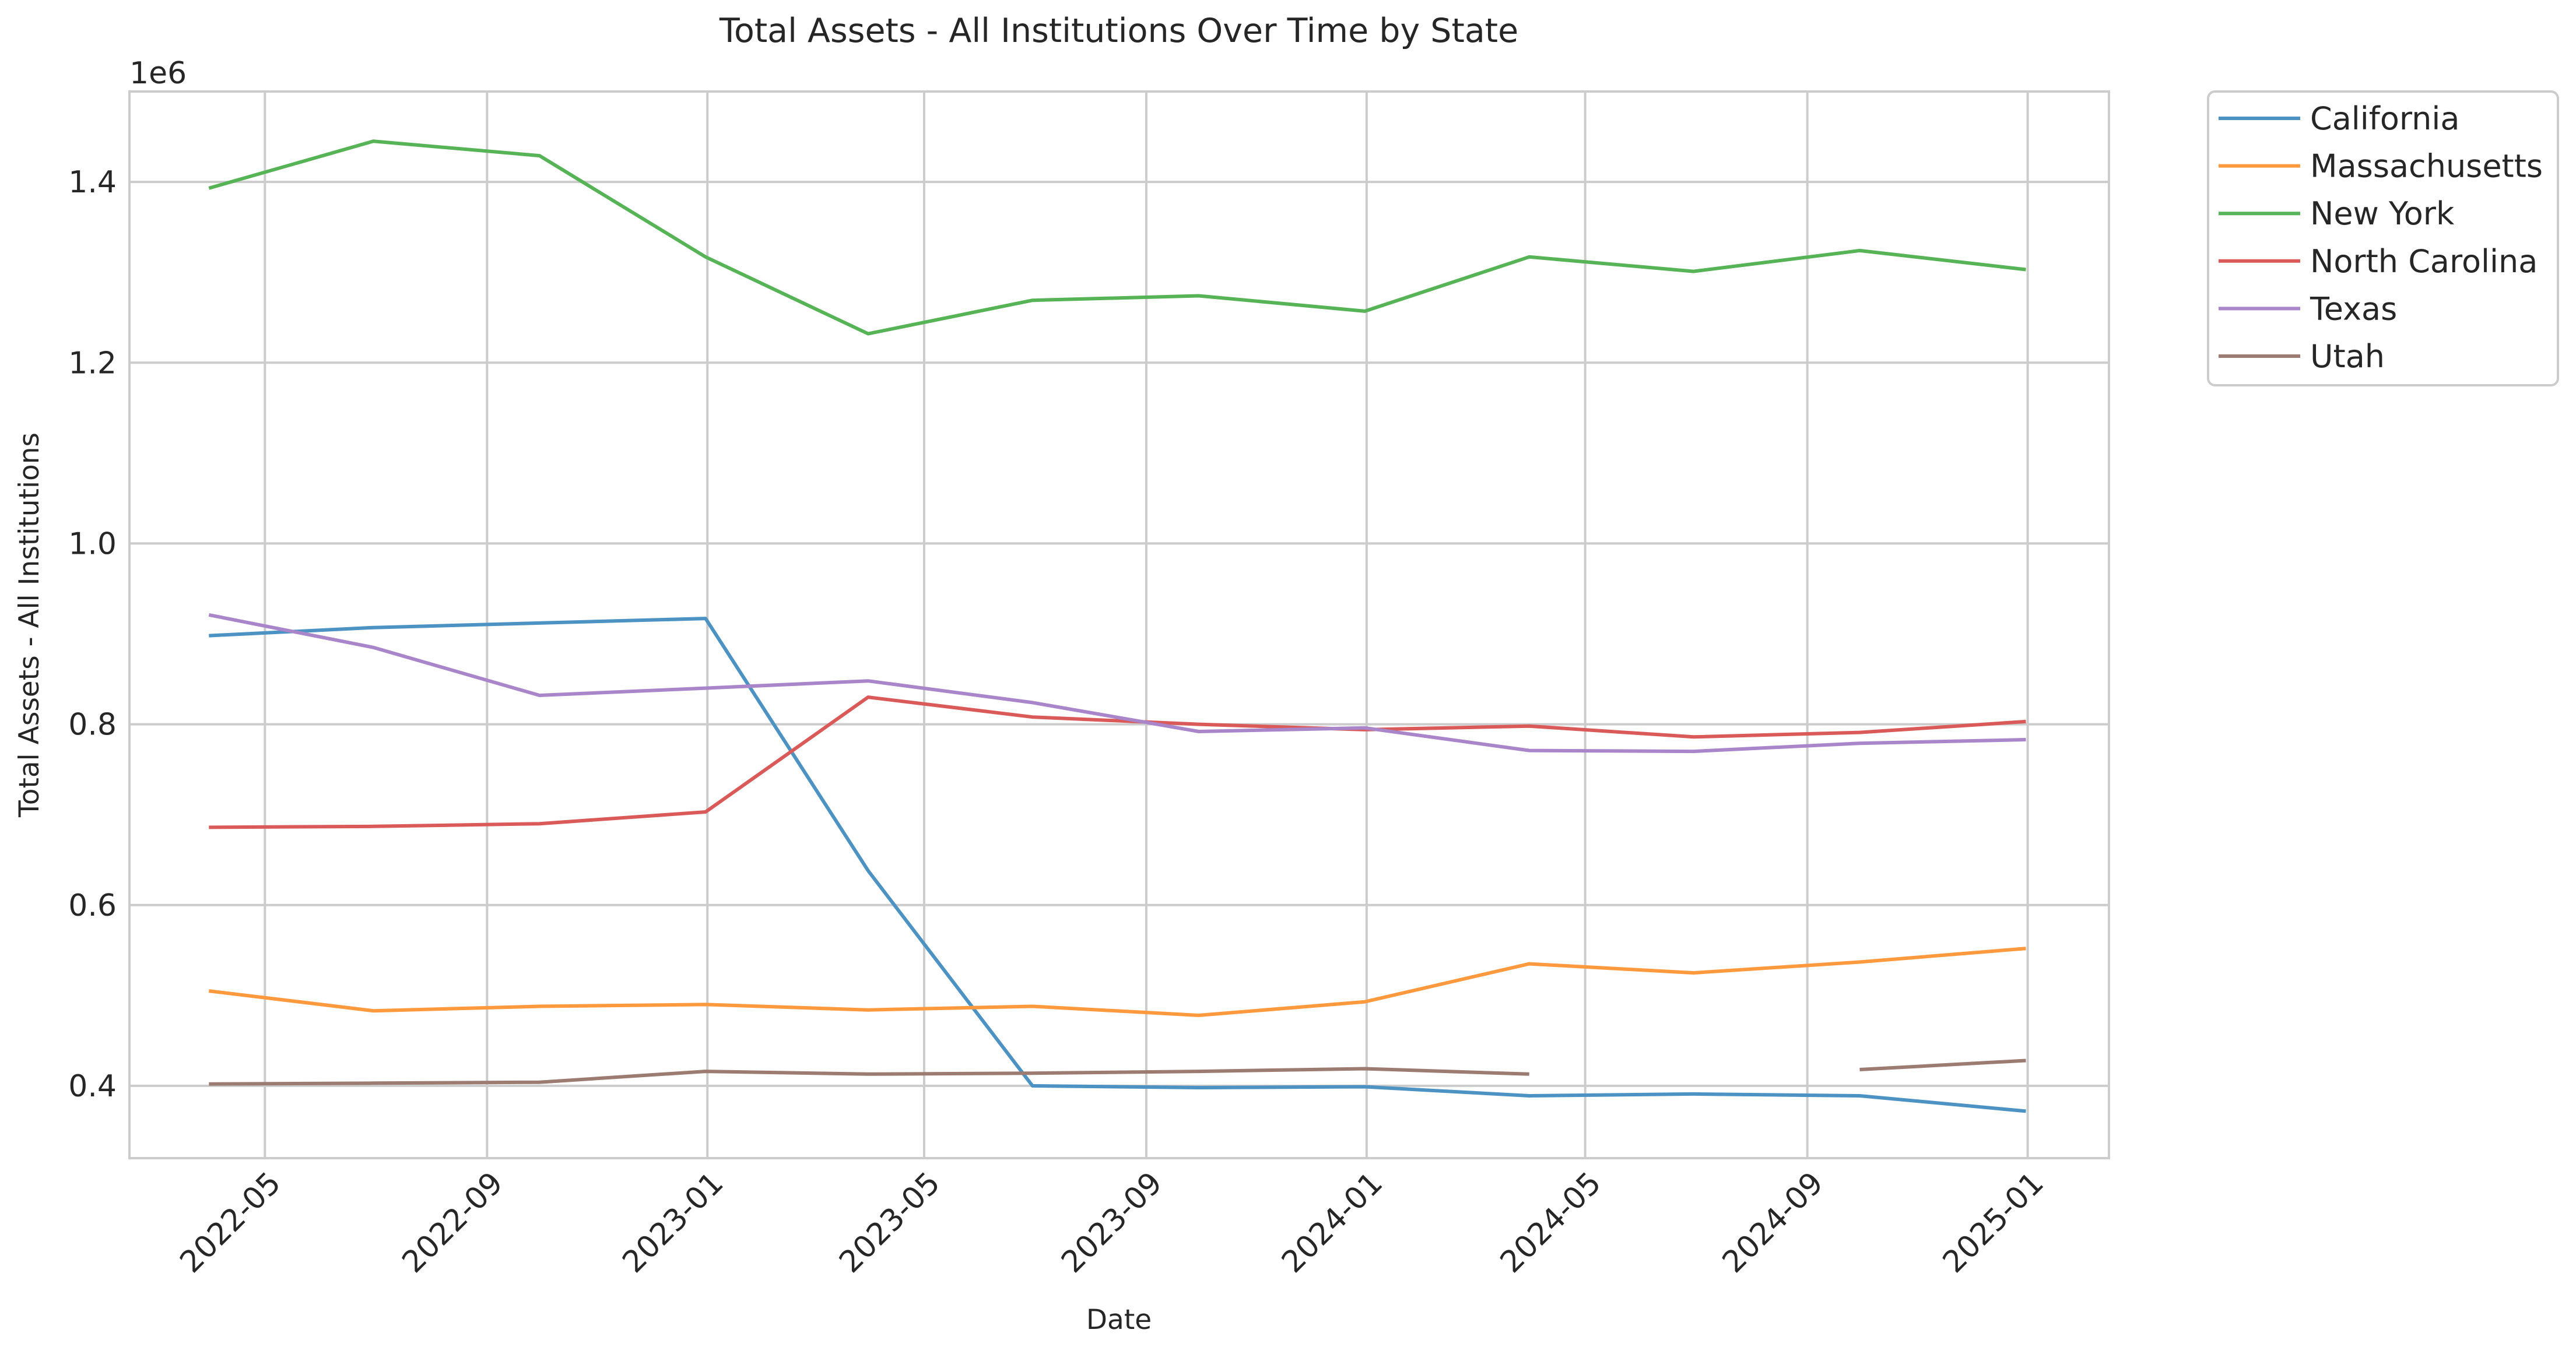  Describe the element at coordinates (92, 1086) in the screenshot. I see `y-tick-label: 0.4` at that location.